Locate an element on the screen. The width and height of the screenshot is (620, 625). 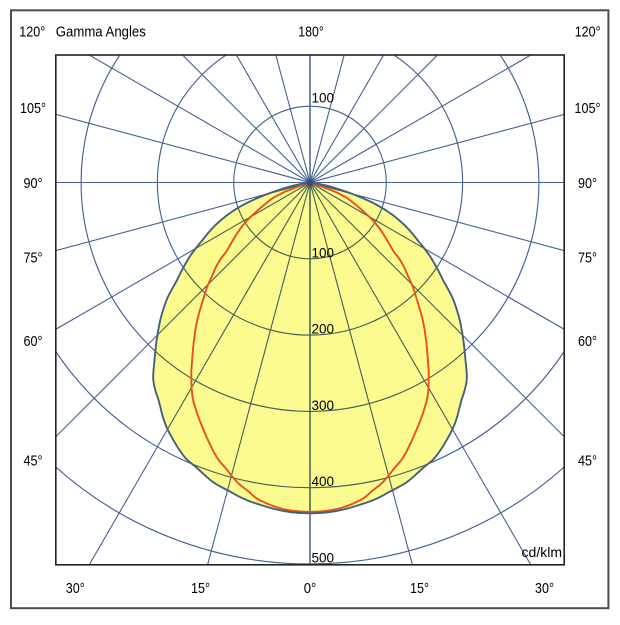
svg-text: Gamma Angles is located at coordinates (101, 32).